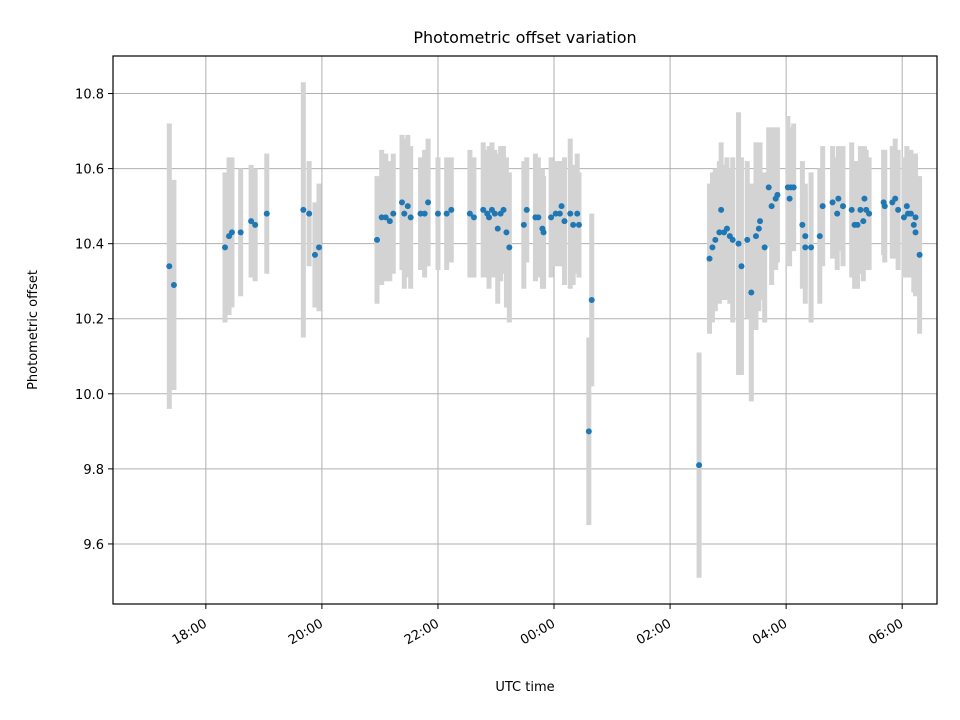 The width and height of the screenshot is (960, 720). I want to click on y-tick-label: 10.2, so click(89, 320).